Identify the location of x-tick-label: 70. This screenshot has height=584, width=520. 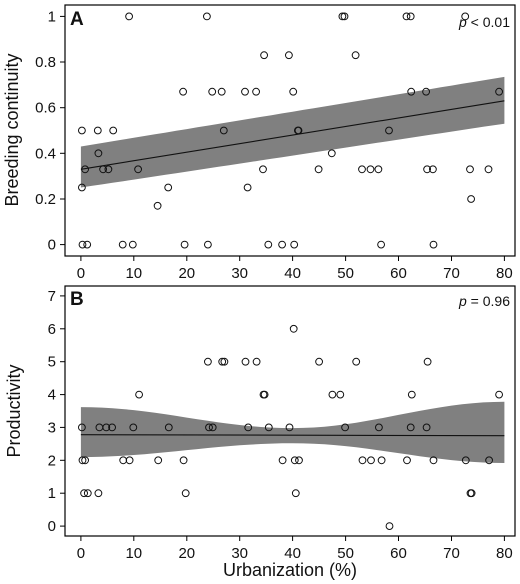
(451, 553).